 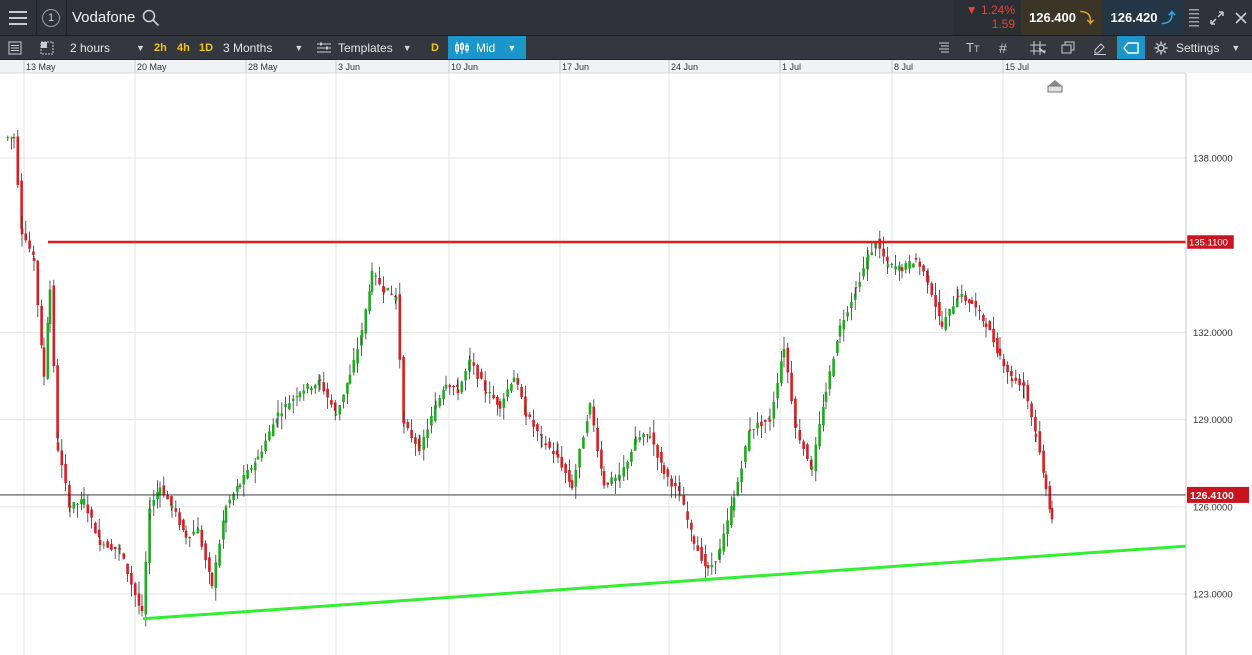 I want to click on sell-button: 126.400 ⤵, so click(x=1061, y=17).